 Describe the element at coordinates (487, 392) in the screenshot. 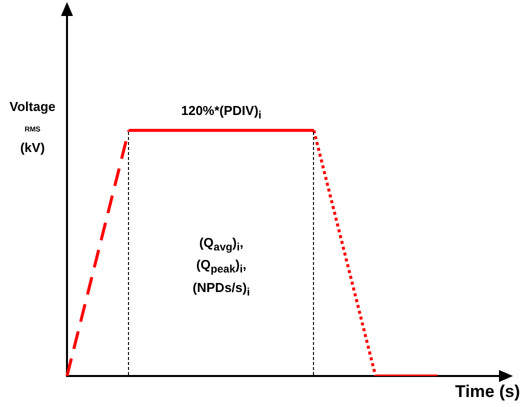

I see `x-axis-title: Time (s)` at that location.